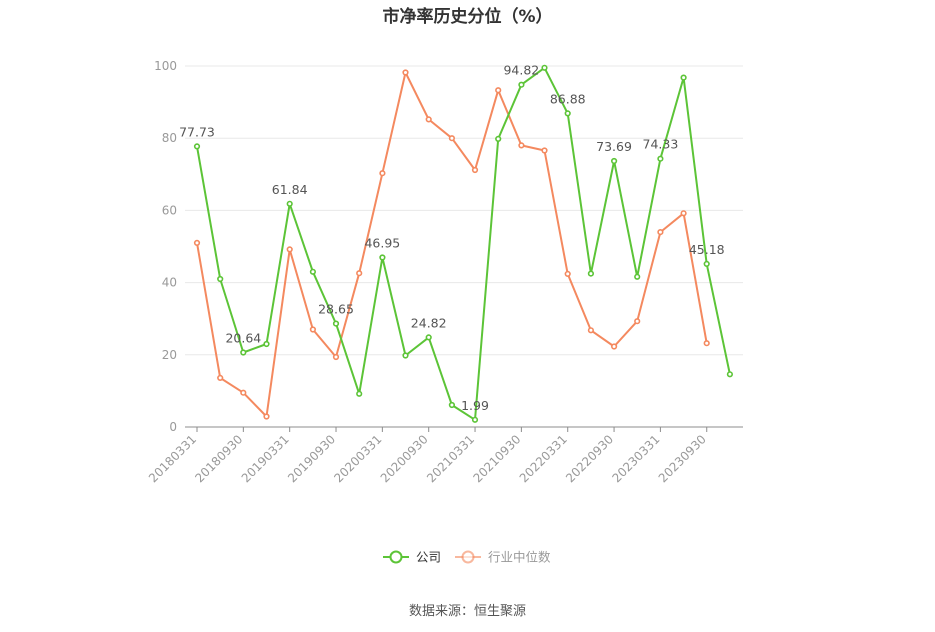 Image resolution: width=935 pixels, height=632 pixels. Describe the element at coordinates (165, 246) in the screenshot. I see `y-axis: 0 20 40 60 80 100` at that location.